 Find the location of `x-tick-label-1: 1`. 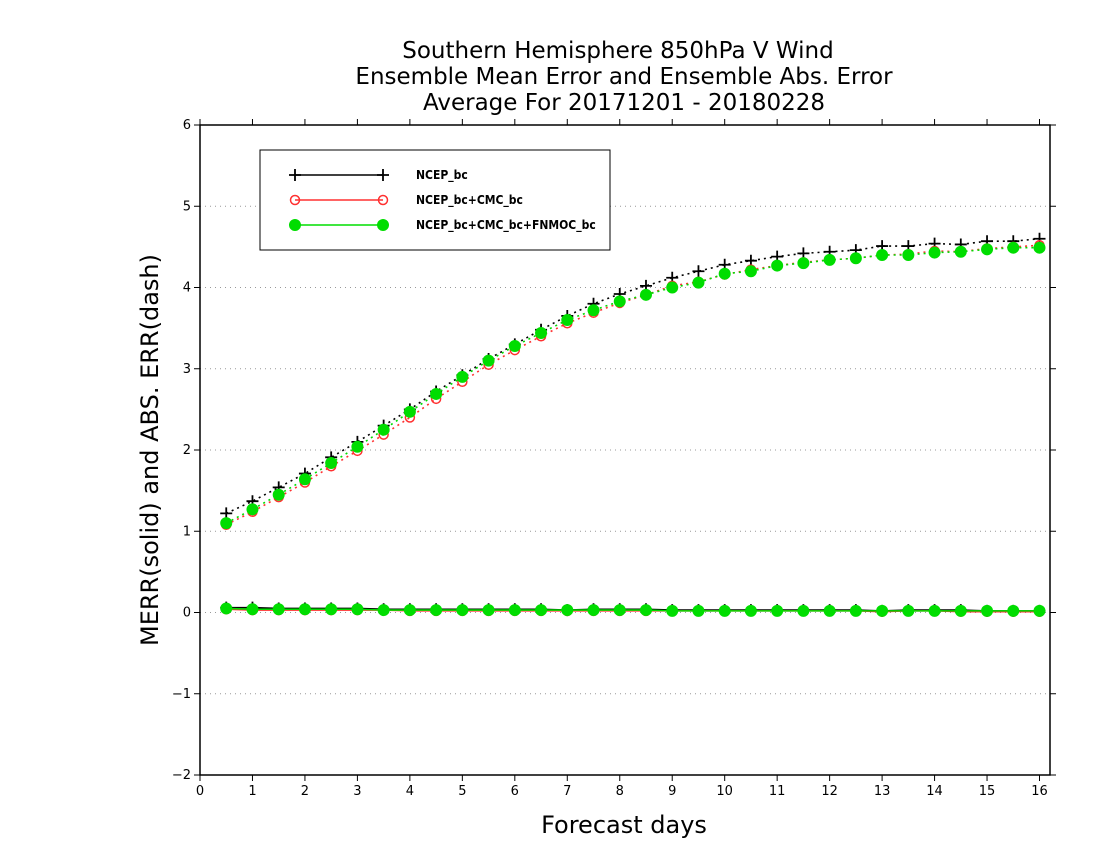

x-tick-label-1: 1 is located at coordinates (252, 791).